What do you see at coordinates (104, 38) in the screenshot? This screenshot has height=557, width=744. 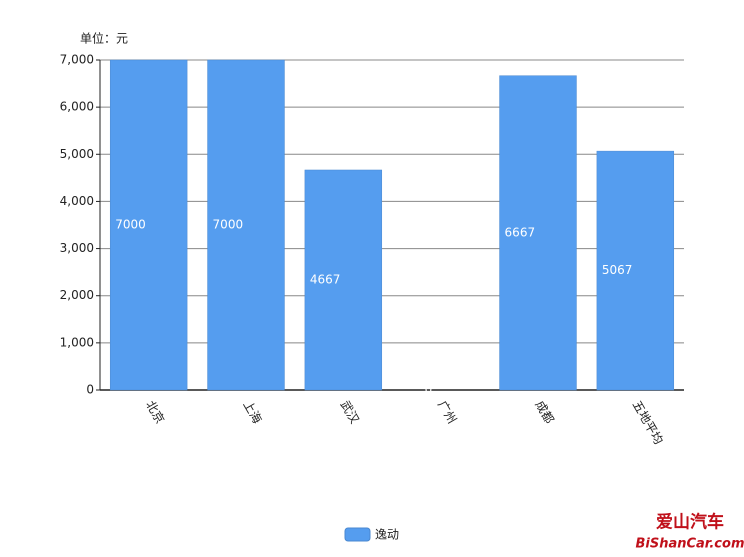 I see `unit-label: 单位：元` at bounding box center [104, 38].